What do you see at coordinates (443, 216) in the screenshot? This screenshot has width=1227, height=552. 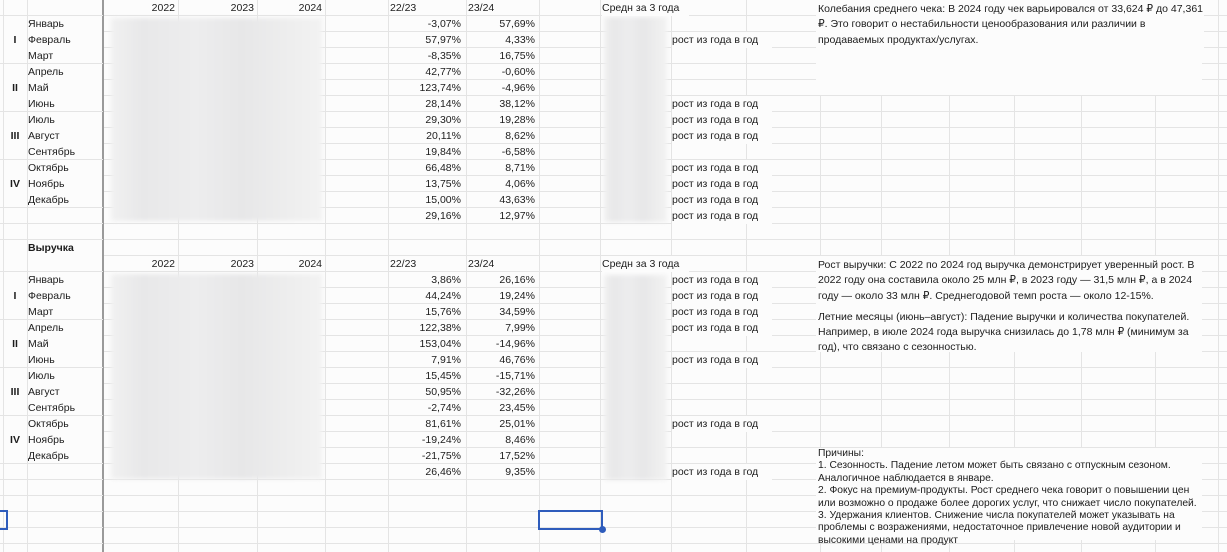 I see `pct-22-23-cell: 29,16%` at bounding box center [443, 216].